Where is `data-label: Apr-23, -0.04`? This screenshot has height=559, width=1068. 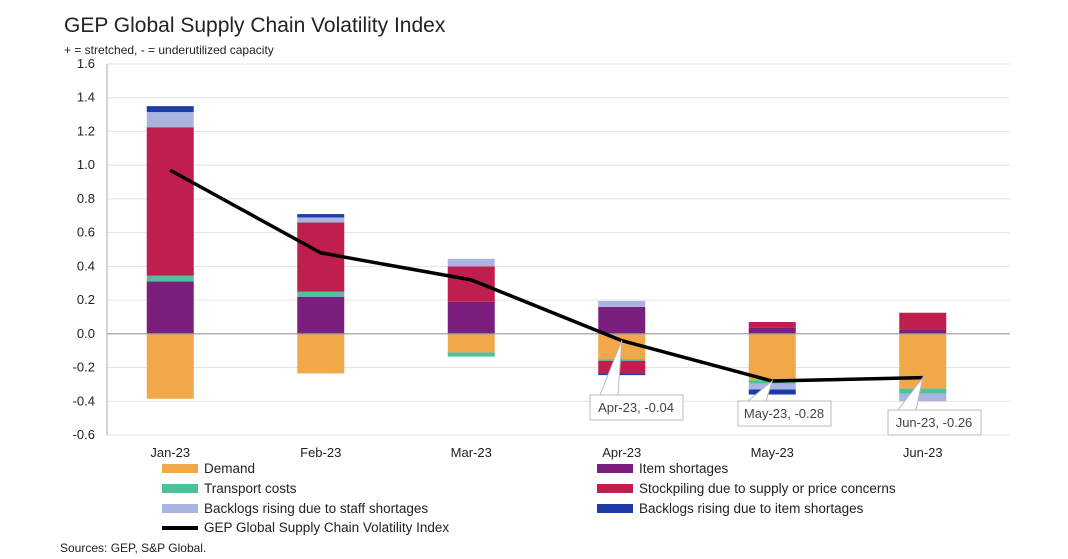
data-label: Apr-23, -0.04 is located at coordinates (636, 407).